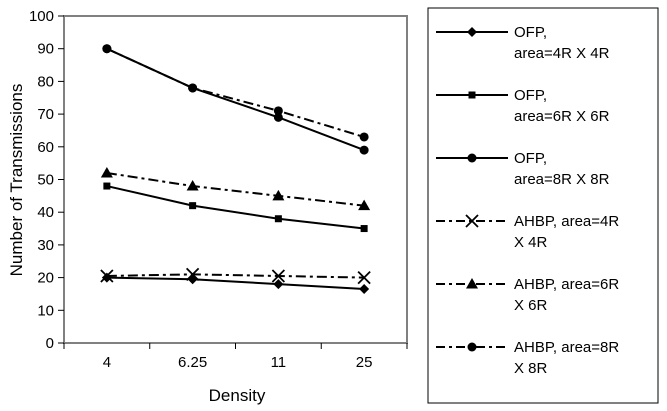 This screenshot has height=411, width=667. I want to click on legend-entry: AHBP, area=8R X 8R, so click(527, 358).